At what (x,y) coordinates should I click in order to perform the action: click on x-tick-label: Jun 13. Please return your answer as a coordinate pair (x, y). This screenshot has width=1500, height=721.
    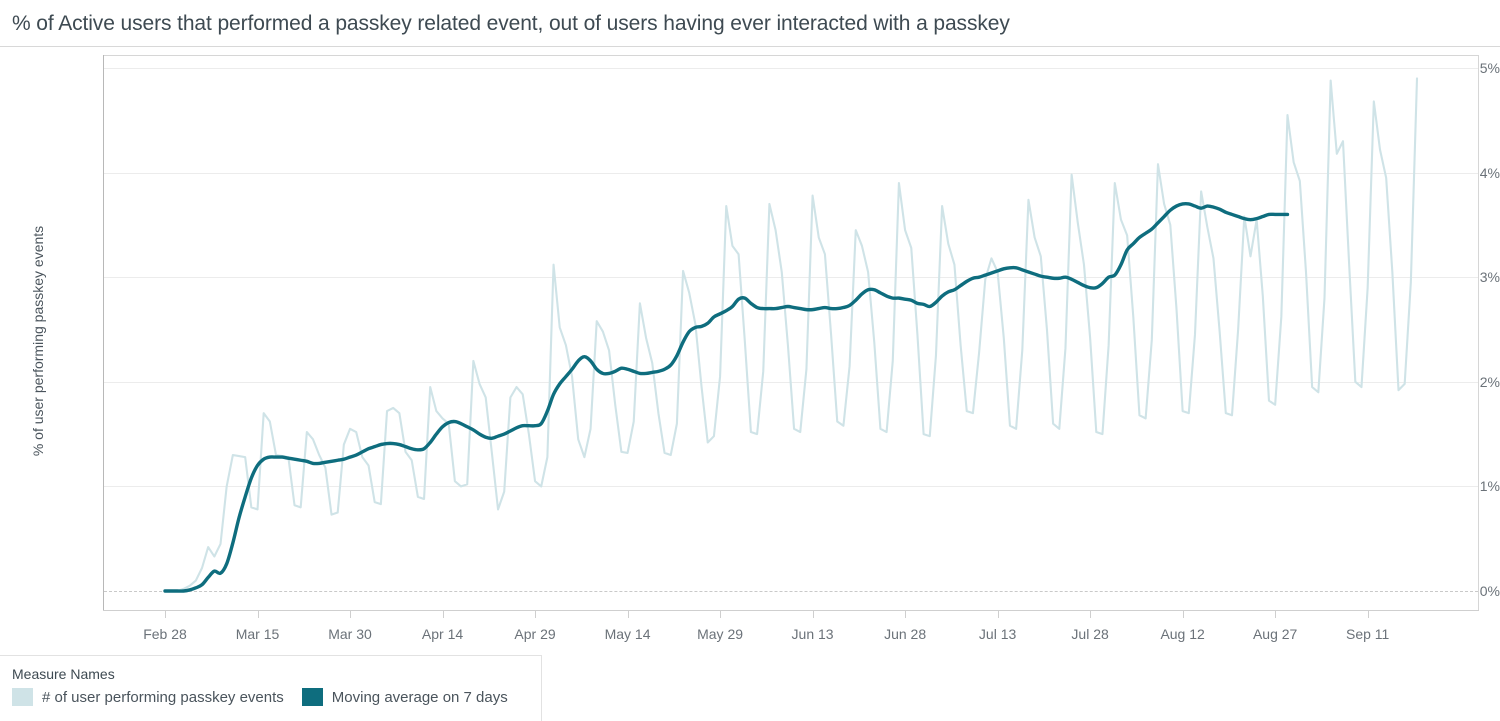
    Looking at the image, I should click on (812, 634).